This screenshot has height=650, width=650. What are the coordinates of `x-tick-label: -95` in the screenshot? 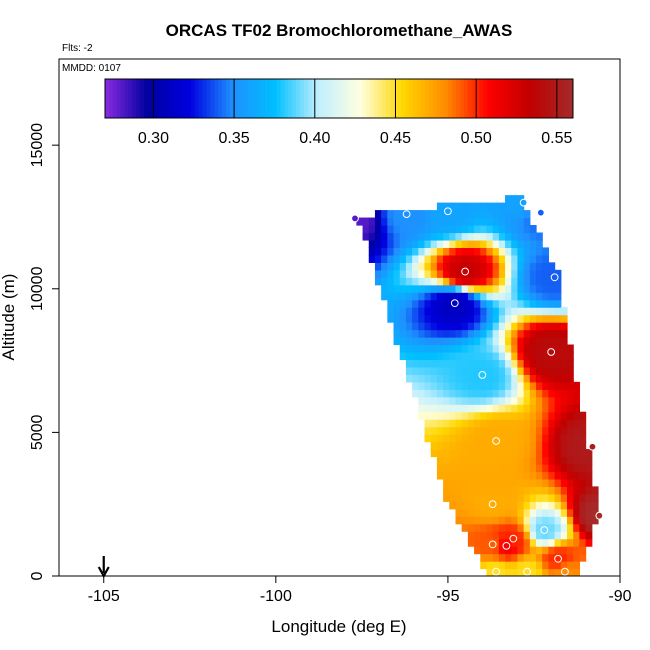 It's located at (447, 596).